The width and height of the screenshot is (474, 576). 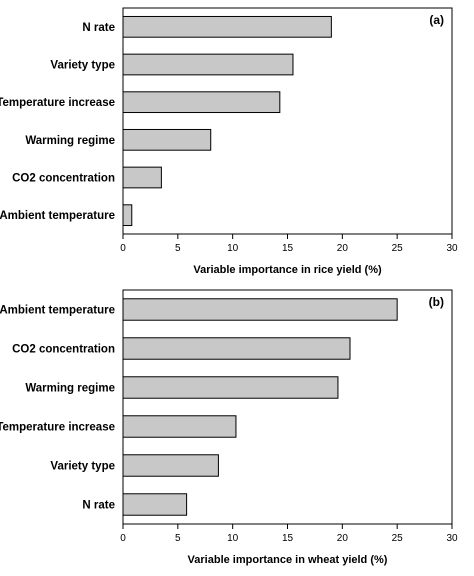 What do you see at coordinates (436, 302) in the screenshot?
I see `panel-label: (b)` at bounding box center [436, 302].